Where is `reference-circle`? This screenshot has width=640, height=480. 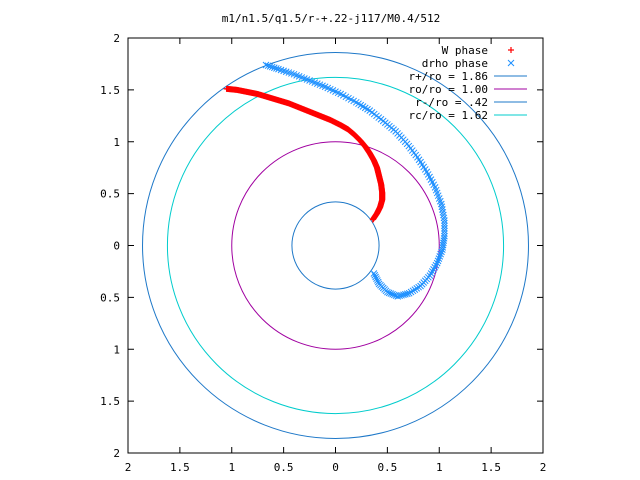
reference-circle is located at coordinates (335, 245).